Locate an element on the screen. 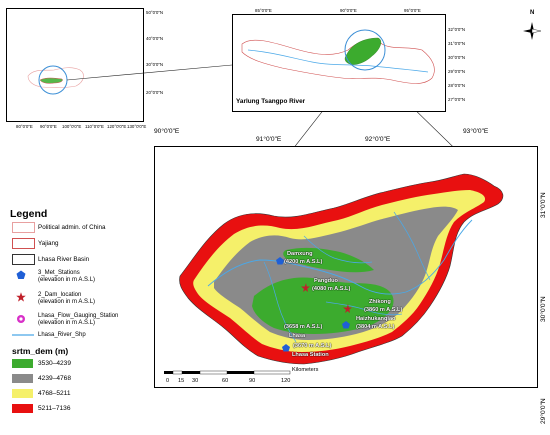 The image size is (550, 435). met-station-lhasa-icon is located at coordinates (286, 348).